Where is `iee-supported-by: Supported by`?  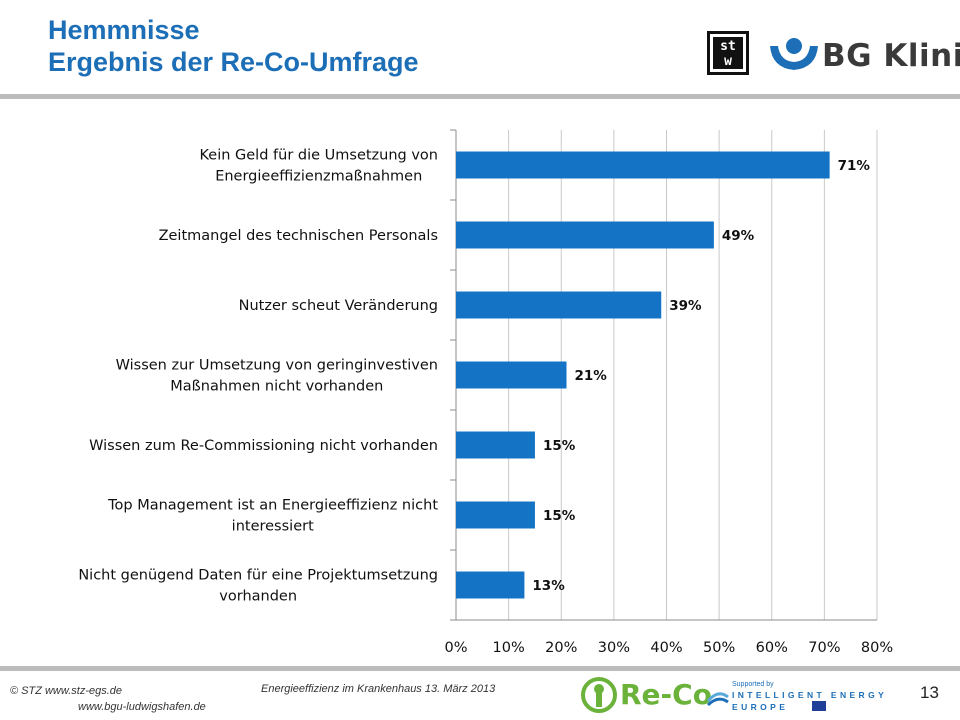
iee-supported-by: Supported by is located at coordinates (753, 684).